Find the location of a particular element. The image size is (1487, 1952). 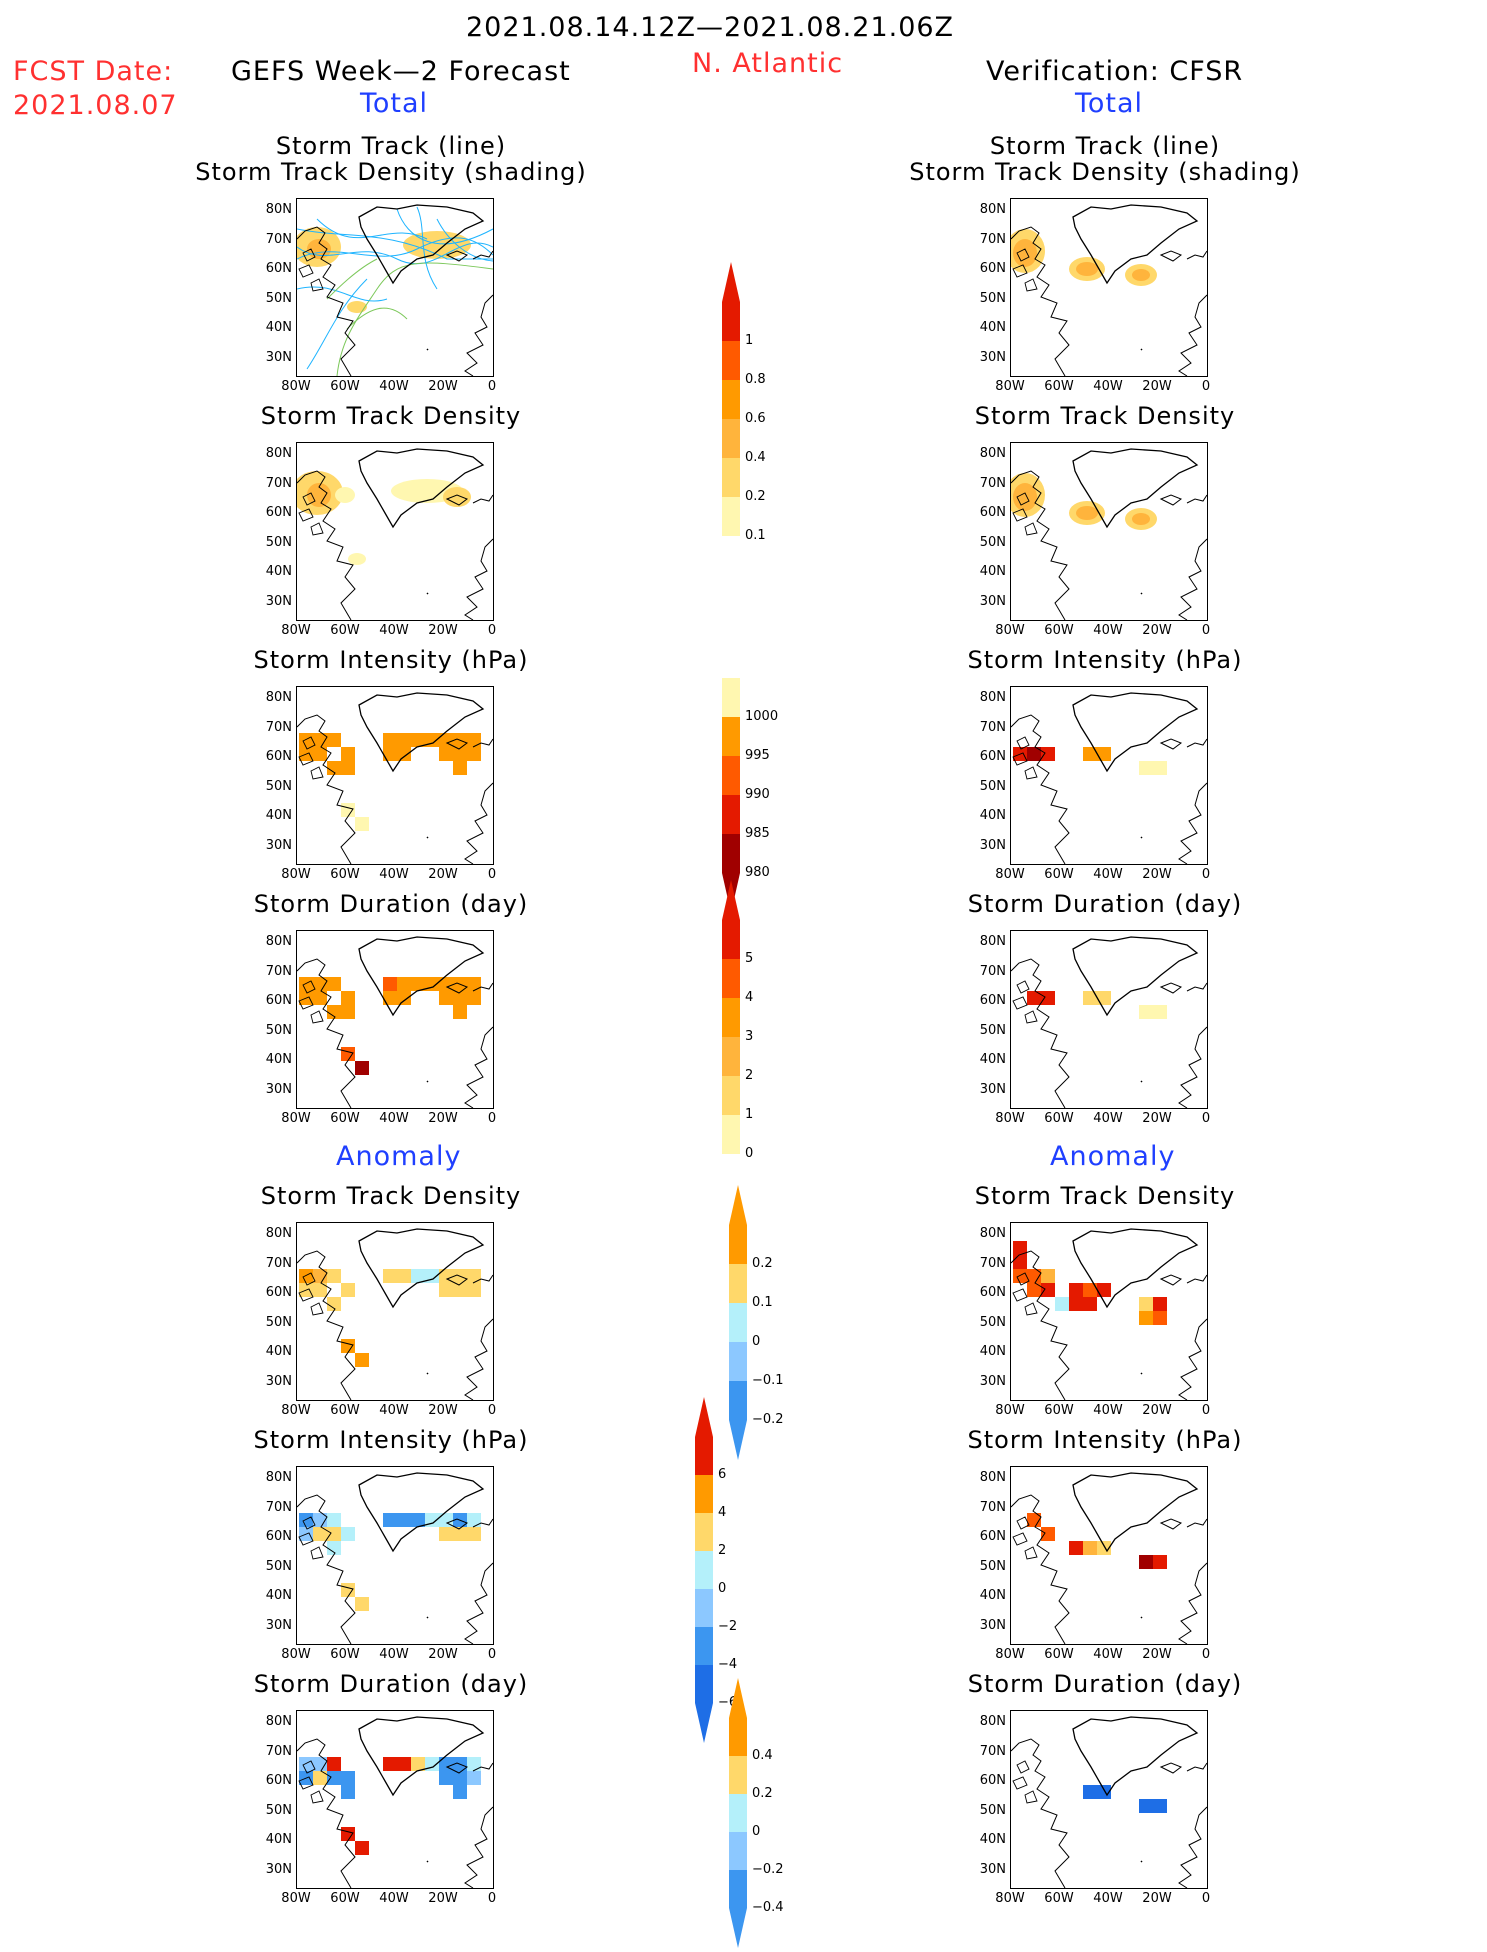

colorbar-label: 985 is located at coordinates (757, 833).